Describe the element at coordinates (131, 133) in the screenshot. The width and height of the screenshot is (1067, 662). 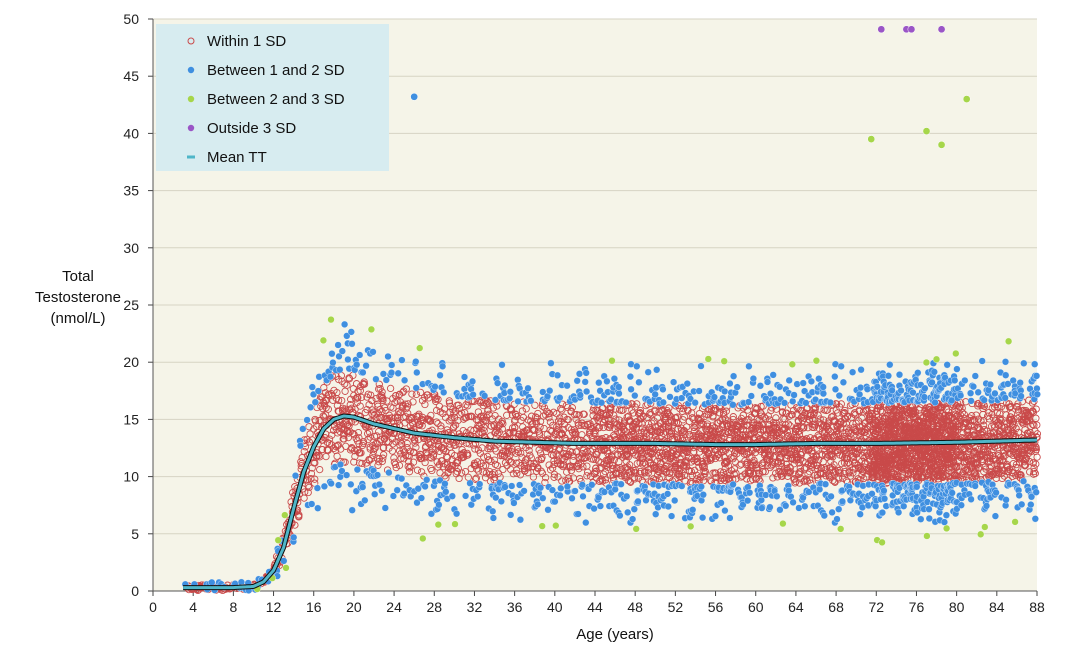
I see `y-tick-label: 40` at that location.